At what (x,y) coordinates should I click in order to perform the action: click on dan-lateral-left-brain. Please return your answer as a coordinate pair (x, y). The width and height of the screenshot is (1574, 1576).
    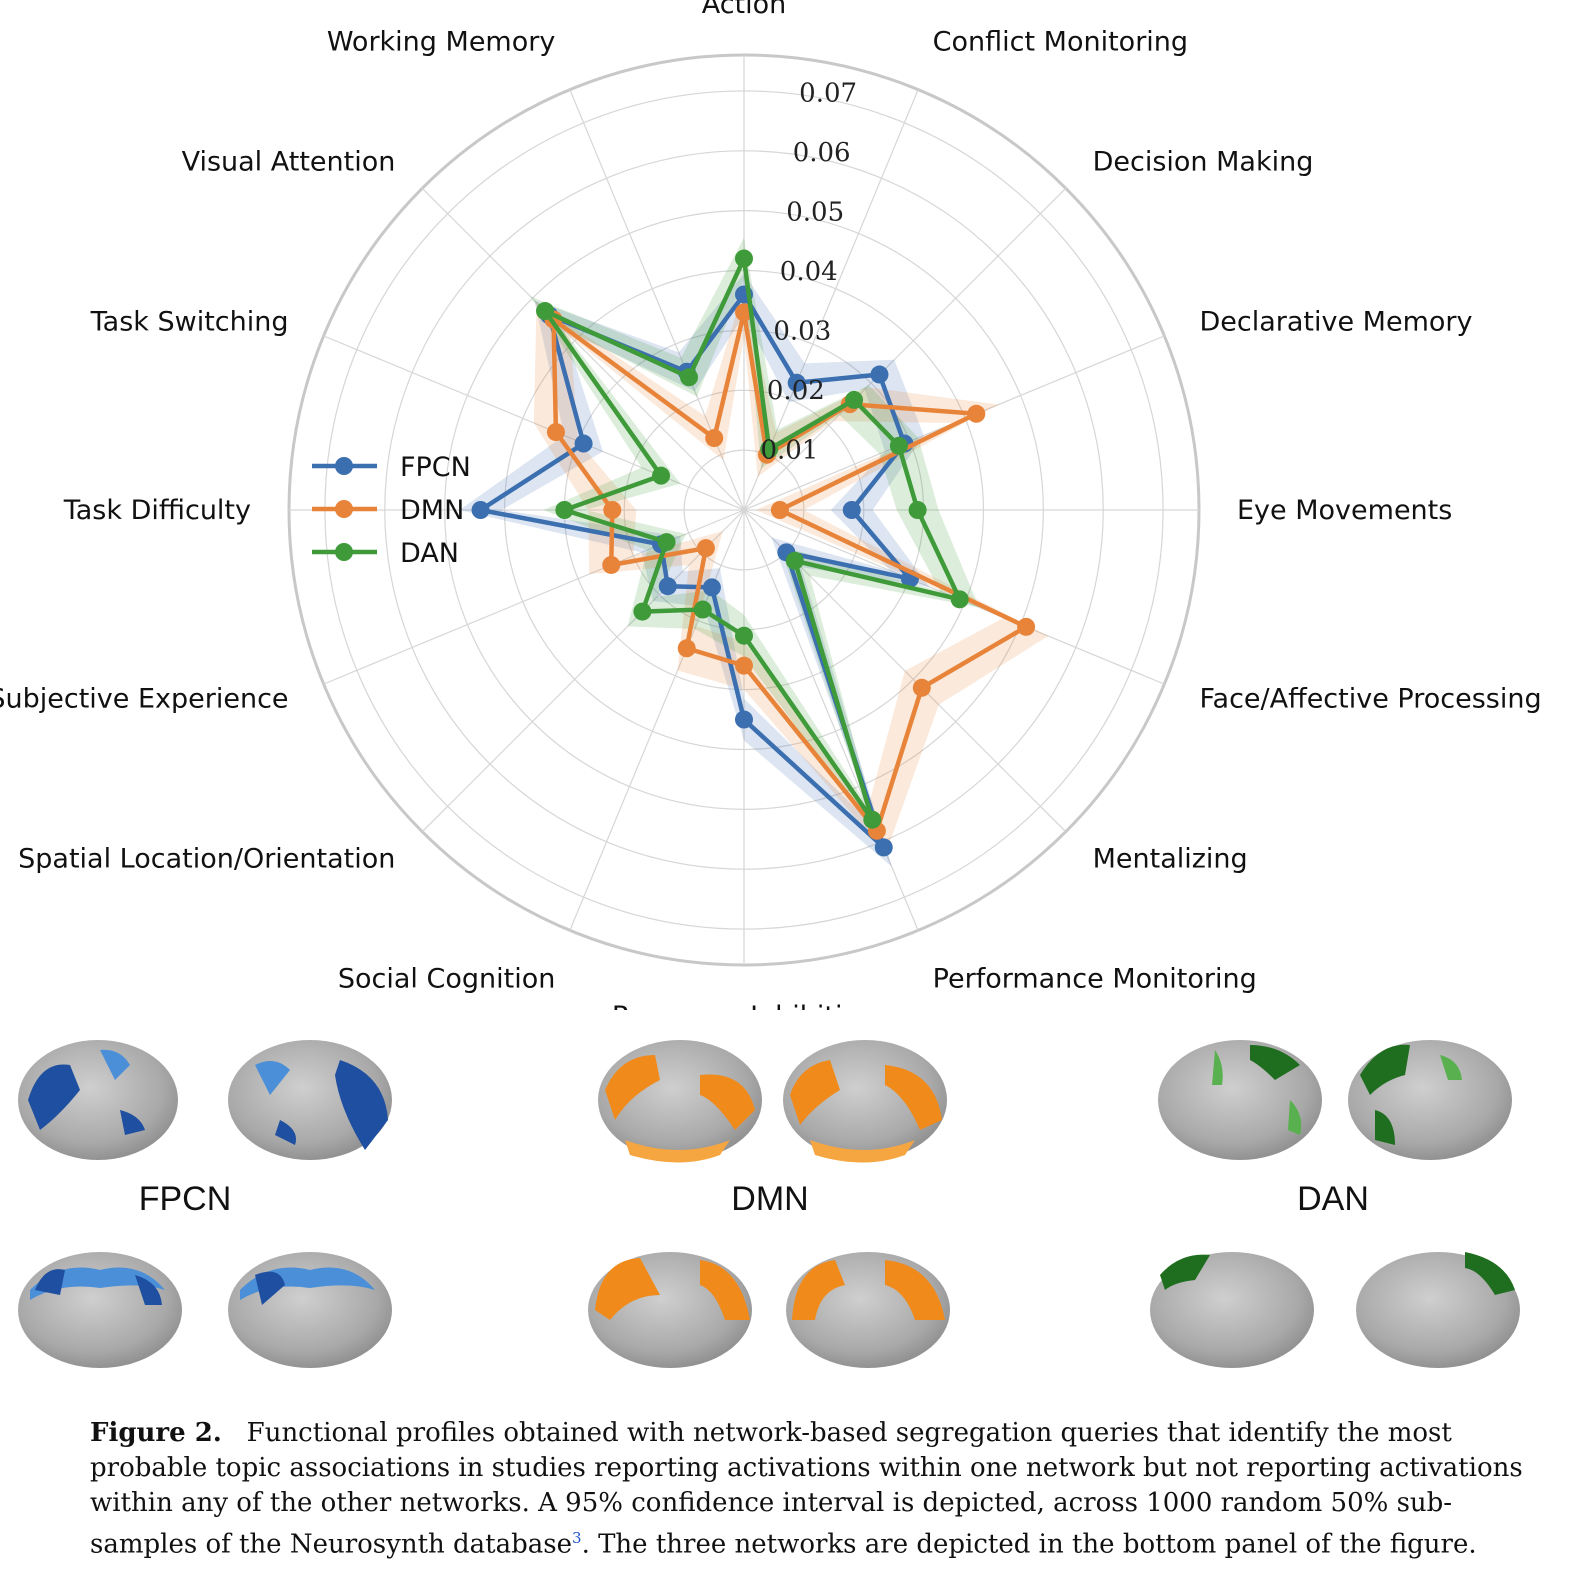
    Looking at the image, I should click on (1240, 1100).